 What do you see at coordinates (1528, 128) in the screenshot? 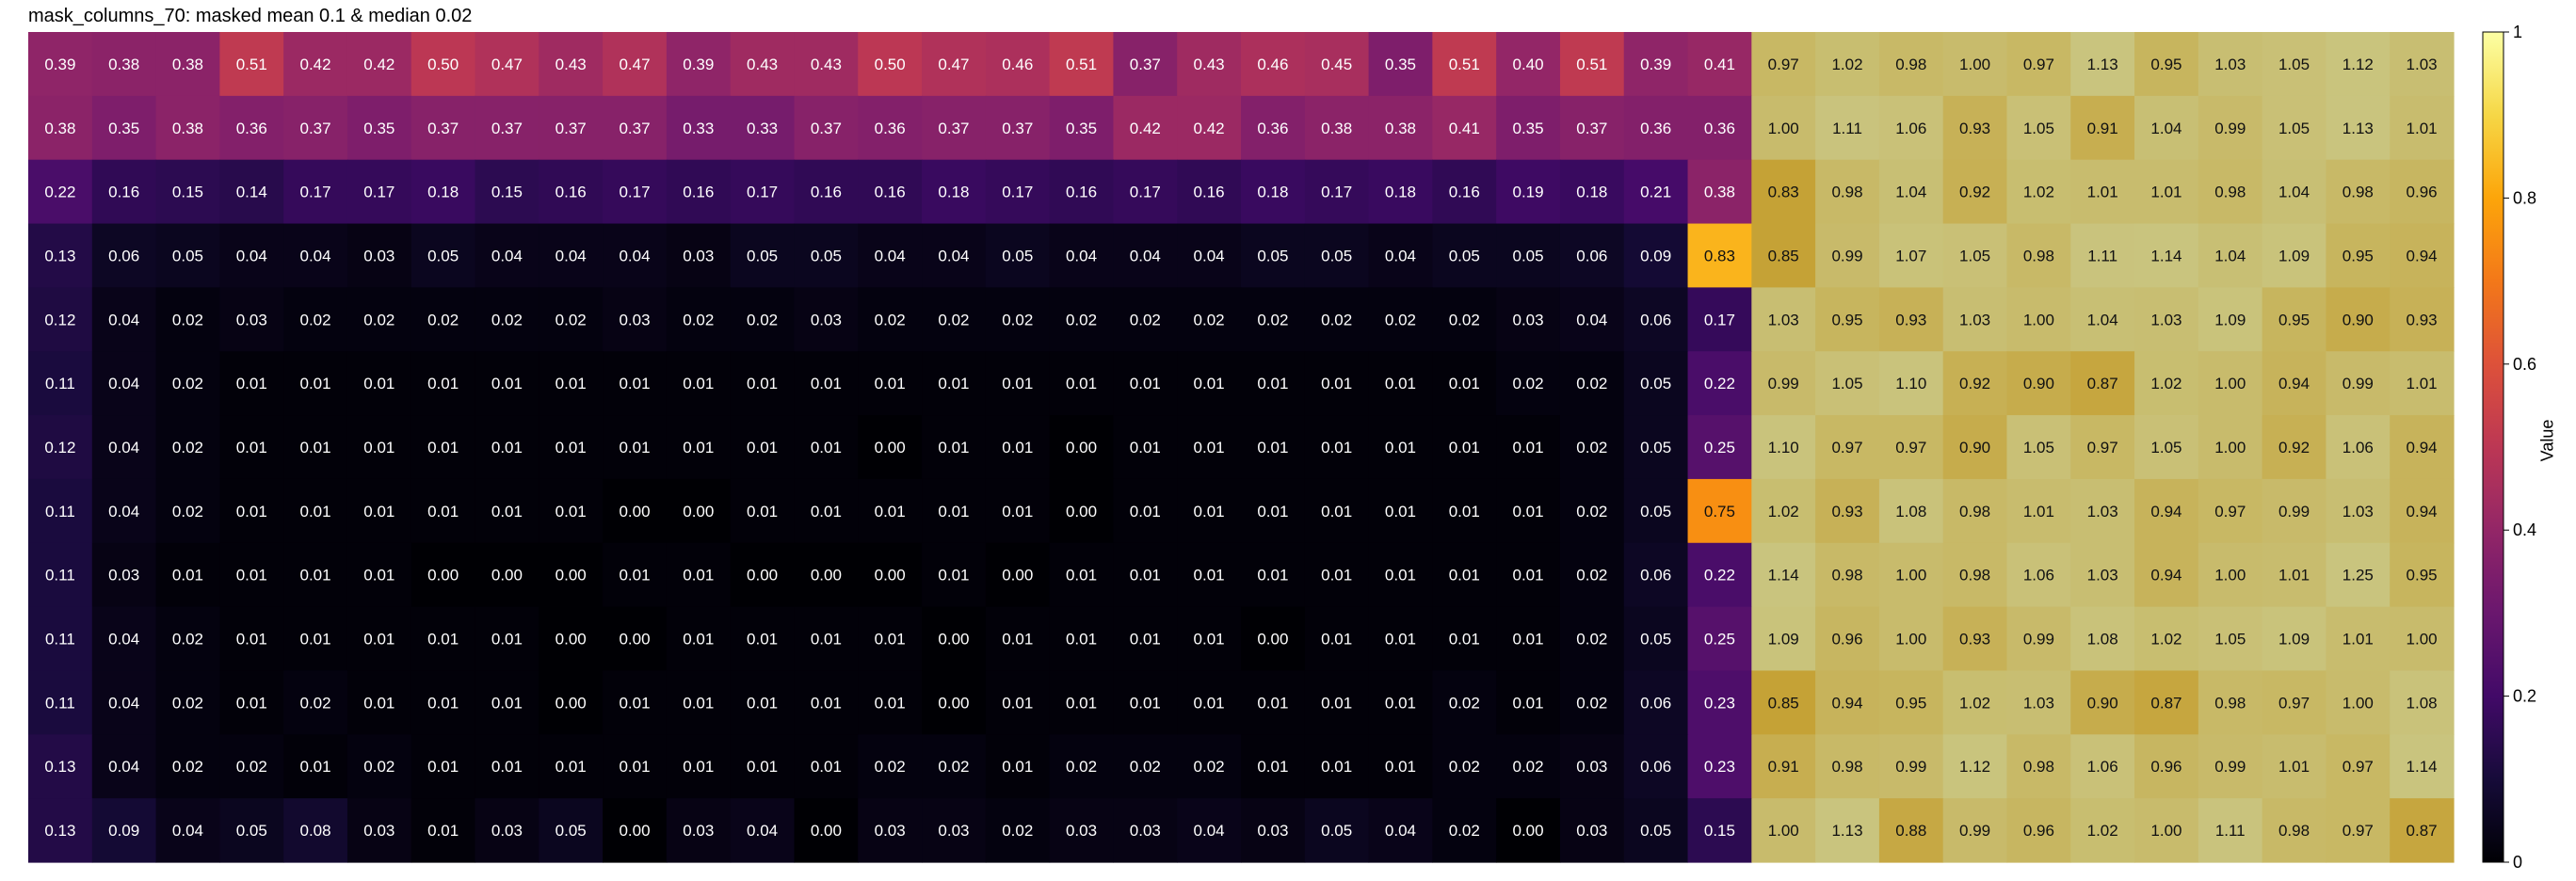
I see `cell-value-label: 0.35` at bounding box center [1528, 128].